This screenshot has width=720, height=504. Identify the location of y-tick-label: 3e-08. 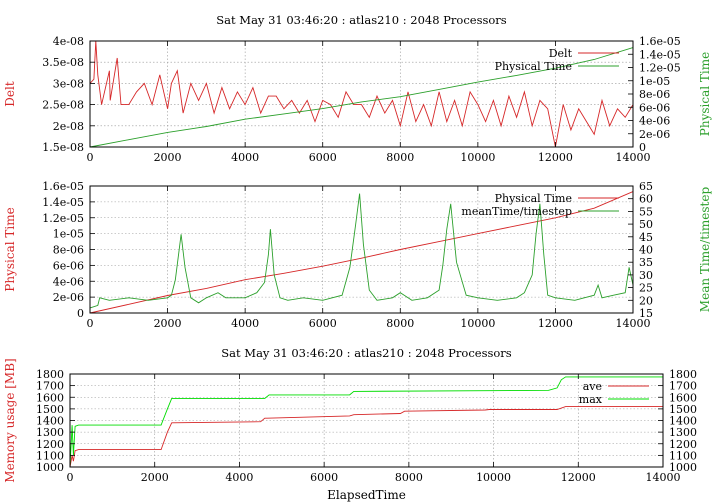
(68, 83).